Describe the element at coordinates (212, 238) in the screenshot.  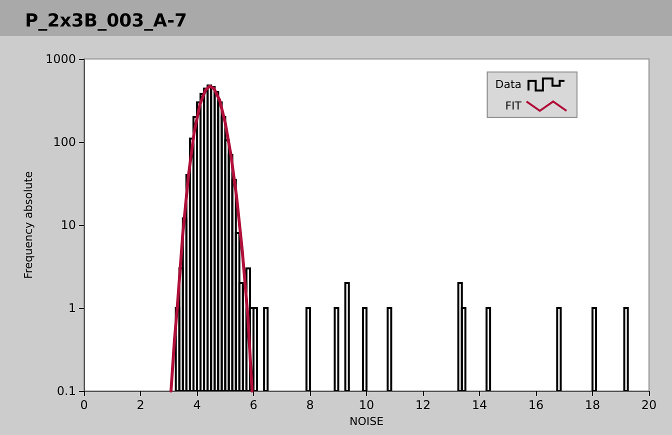
I see `line-series` at that location.